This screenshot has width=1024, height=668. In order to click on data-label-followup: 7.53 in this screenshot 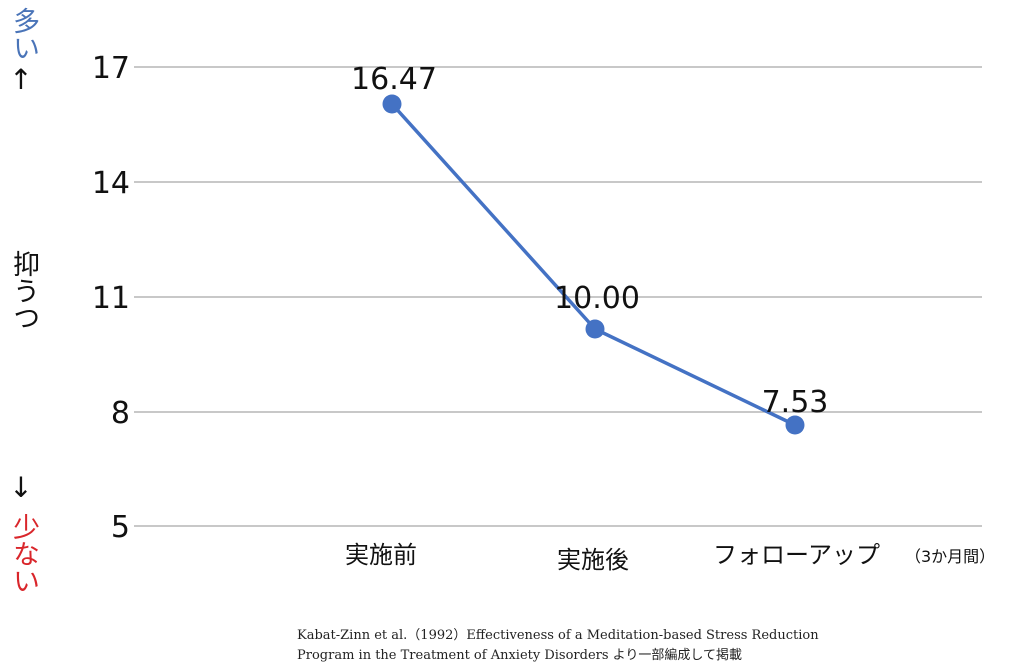, I will do `click(795, 402)`.